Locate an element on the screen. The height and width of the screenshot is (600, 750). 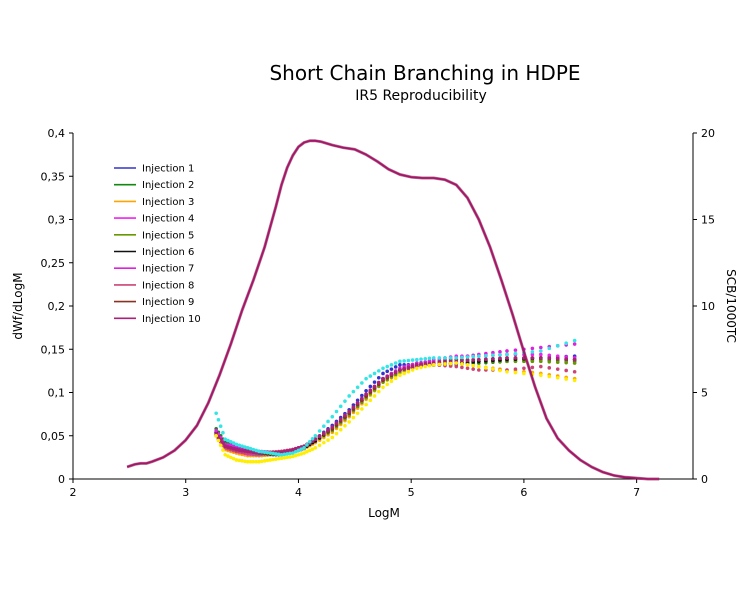
y-tick-label: 0,05 is located at coordinates (53, 436).